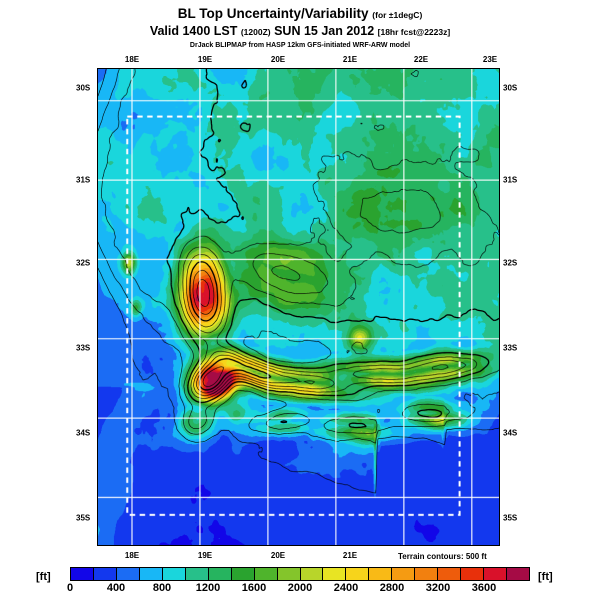 The height and width of the screenshot is (600, 600). I want to click on colorbar-tick: 2000, so click(300, 588).